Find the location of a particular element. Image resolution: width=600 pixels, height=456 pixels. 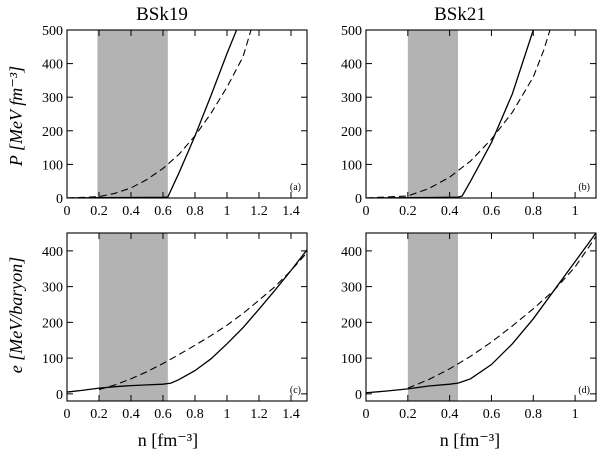

x-tick-label-a: 1.2 is located at coordinates (259, 211).